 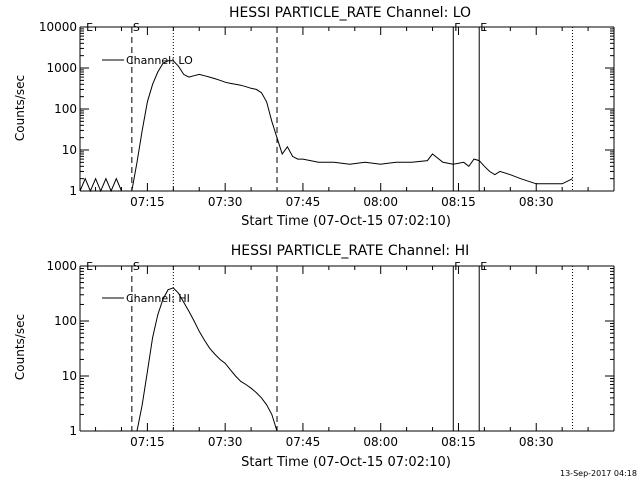 What do you see at coordinates (69, 150) in the screenshot?
I see `chart-lo-ytick-label-1: 10` at bounding box center [69, 150].